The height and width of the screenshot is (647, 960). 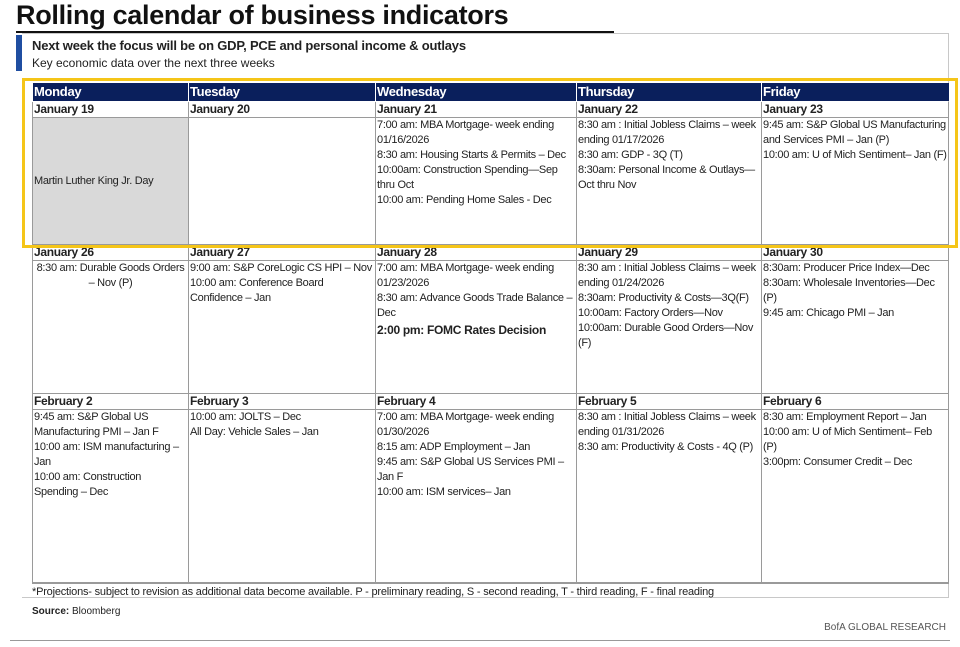 What do you see at coordinates (849, 290) in the screenshot?
I see `event: 8:30am: Wholesale Inventories—Dec (P)` at bounding box center [849, 290].